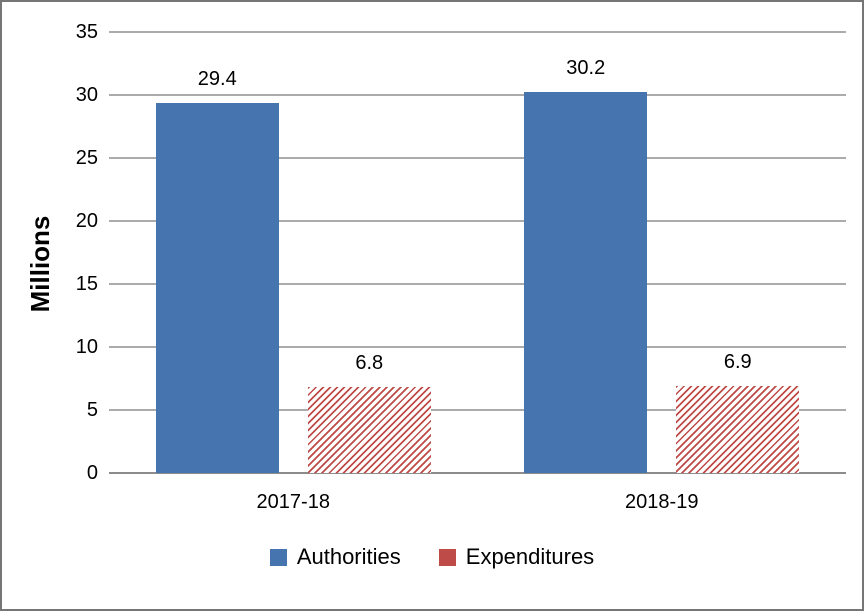 The height and width of the screenshot is (611, 864). What do you see at coordinates (432, 557) in the screenshot?
I see `legend: Authorities Expenditures` at bounding box center [432, 557].